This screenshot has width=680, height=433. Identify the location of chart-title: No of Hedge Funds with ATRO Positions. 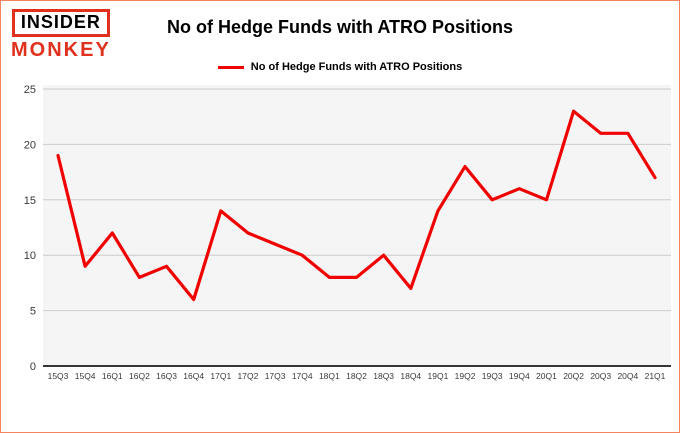
(340, 27).